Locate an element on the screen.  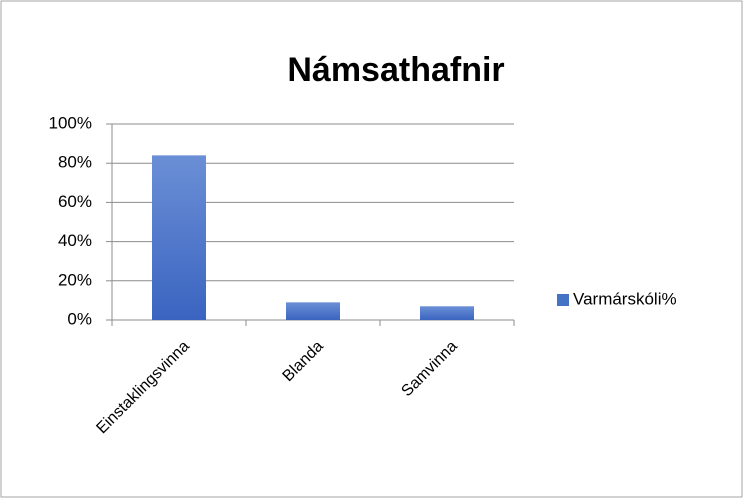
chart-title: Námsathafnir is located at coordinates (395, 70).